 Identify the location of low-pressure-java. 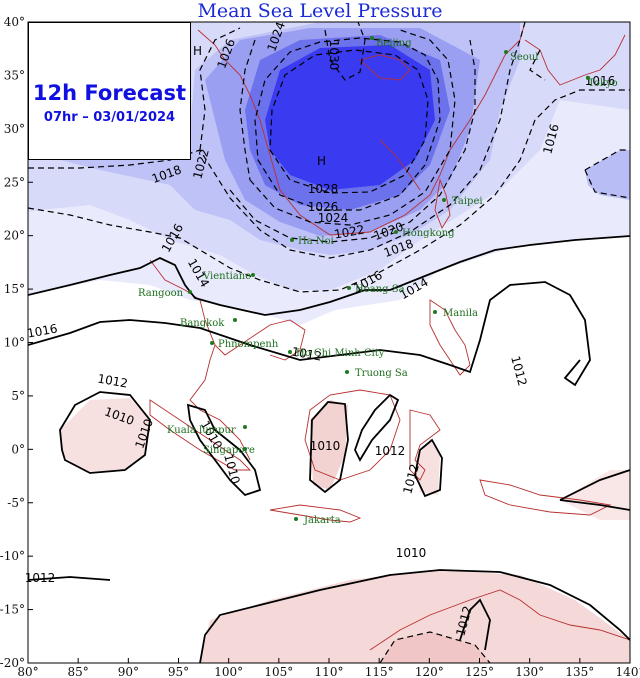
(427, 467).